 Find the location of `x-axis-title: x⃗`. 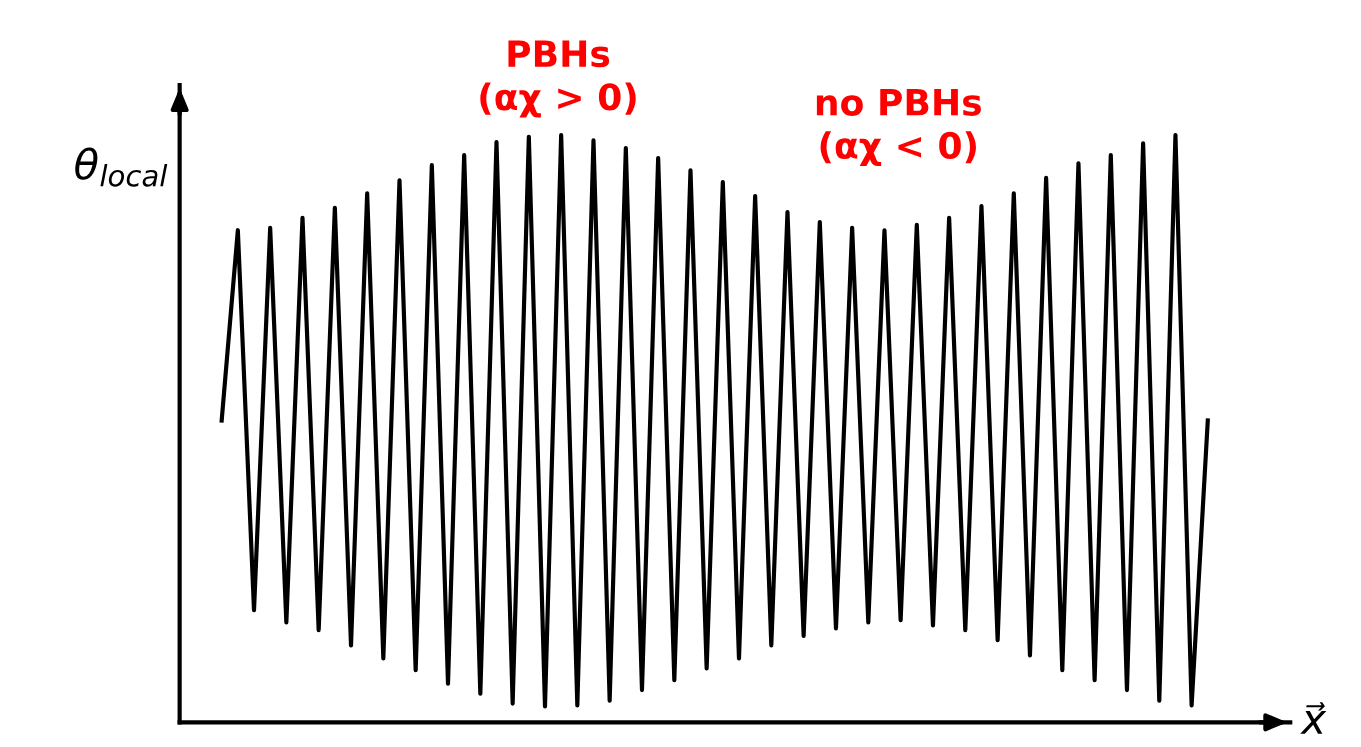

x-axis-title: x⃗ is located at coordinates (1313, 718).